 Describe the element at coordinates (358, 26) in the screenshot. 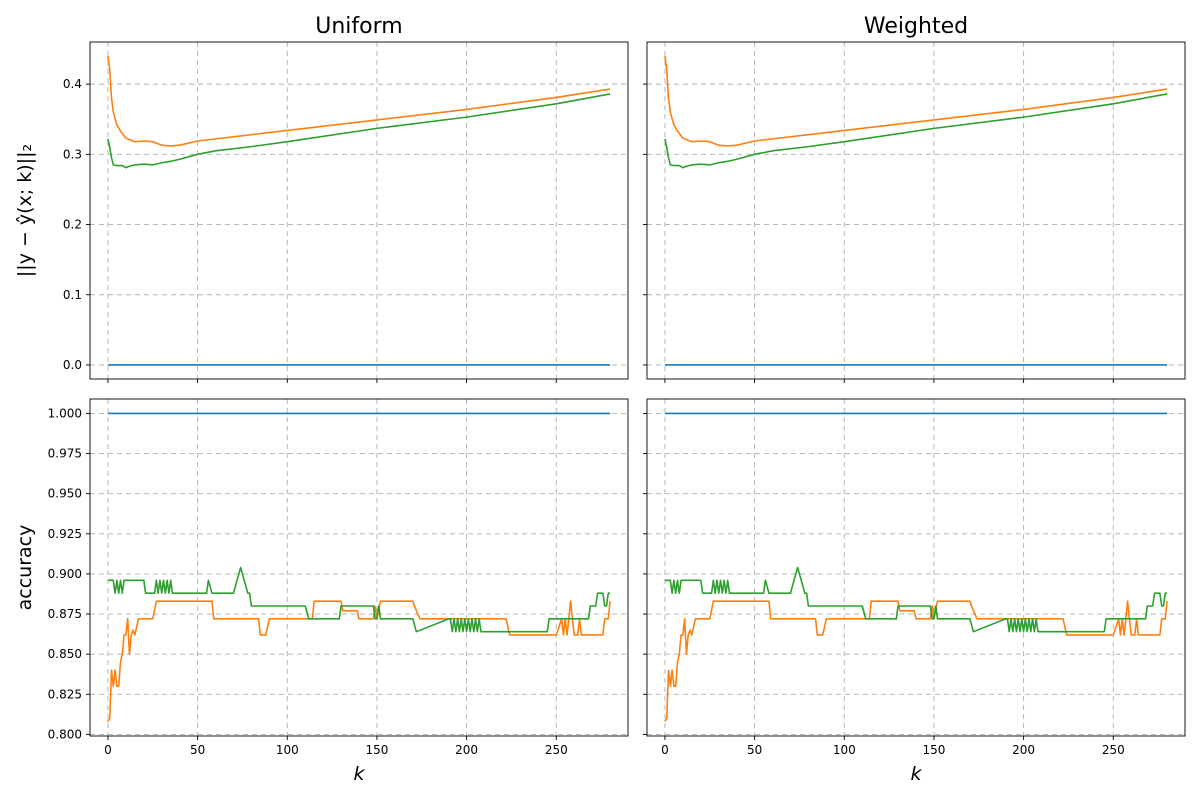

I see `panel-title: Uniform` at that location.